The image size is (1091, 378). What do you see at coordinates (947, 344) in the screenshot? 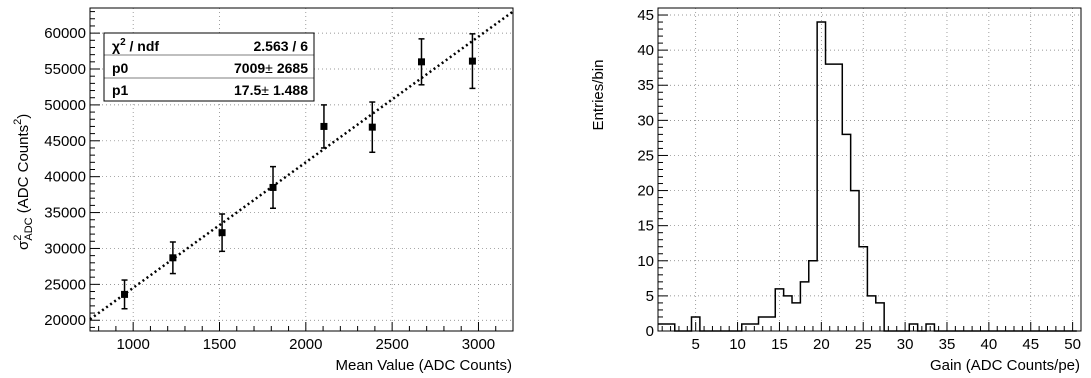
I see `x-tick-label: 35` at bounding box center [947, 344].